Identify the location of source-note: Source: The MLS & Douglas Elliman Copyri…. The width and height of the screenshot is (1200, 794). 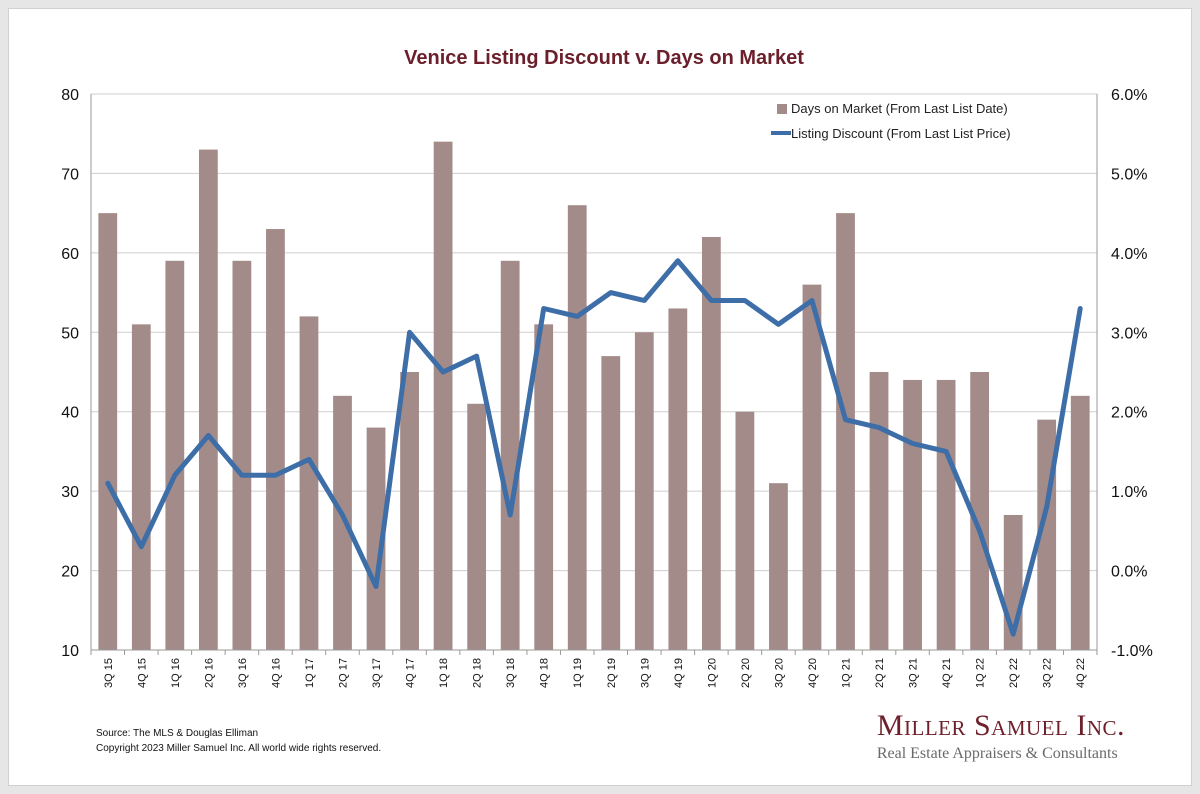
(238, 741).